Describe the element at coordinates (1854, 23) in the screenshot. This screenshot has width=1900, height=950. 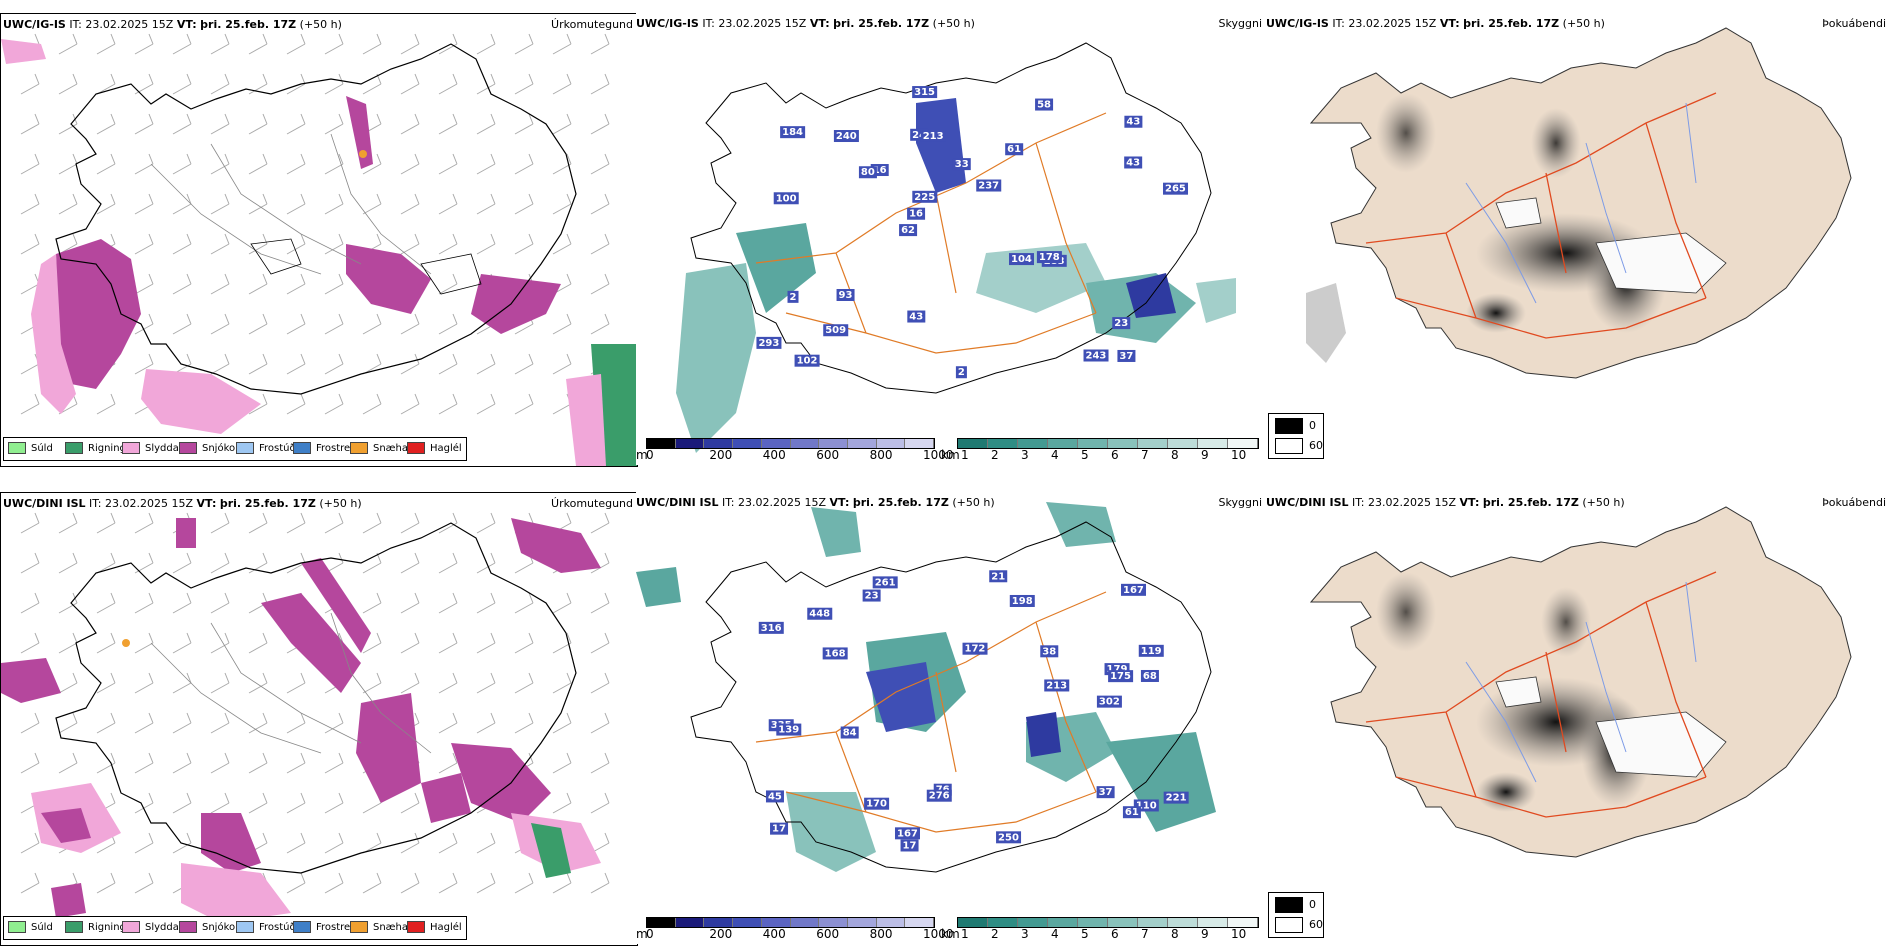
I see `field-name: Þokuábendi` at that location.